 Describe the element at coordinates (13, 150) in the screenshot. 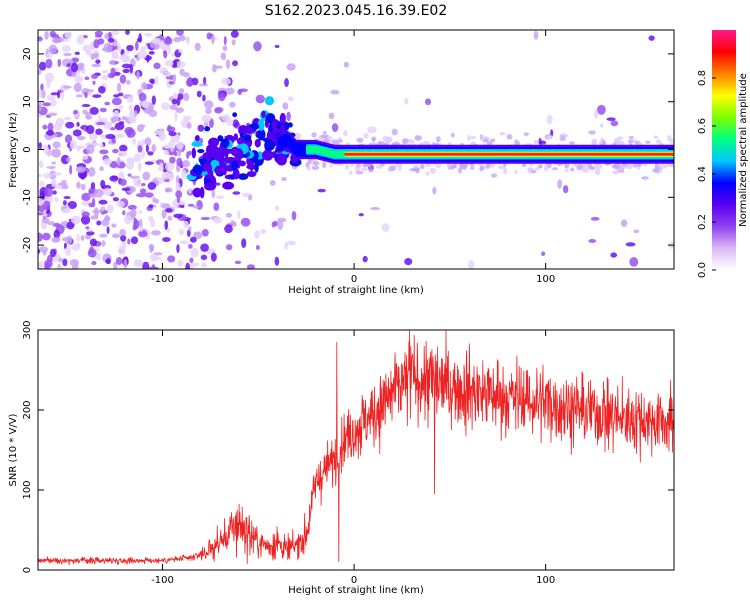

I see `spectrogram-y-axis-label: Frequency (Hz)` at that location.